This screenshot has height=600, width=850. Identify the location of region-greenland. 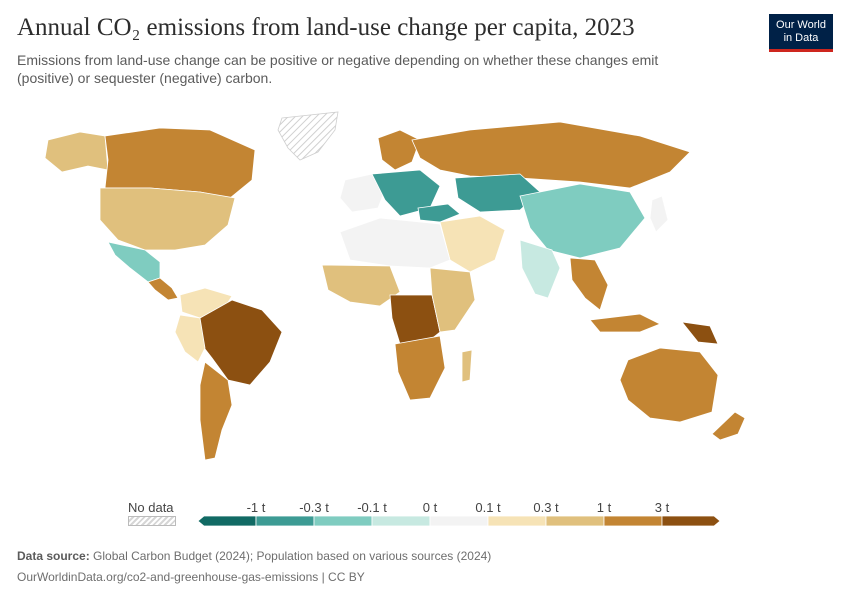
(308, 136).